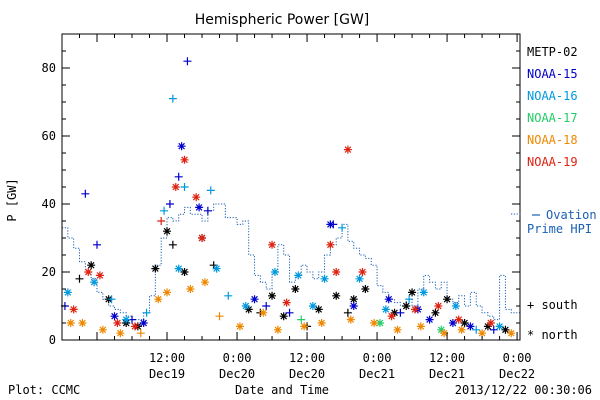  Describe the element at coordinates (49, 68) in the screenshot. I see `y-tick-label: 80` at that location.